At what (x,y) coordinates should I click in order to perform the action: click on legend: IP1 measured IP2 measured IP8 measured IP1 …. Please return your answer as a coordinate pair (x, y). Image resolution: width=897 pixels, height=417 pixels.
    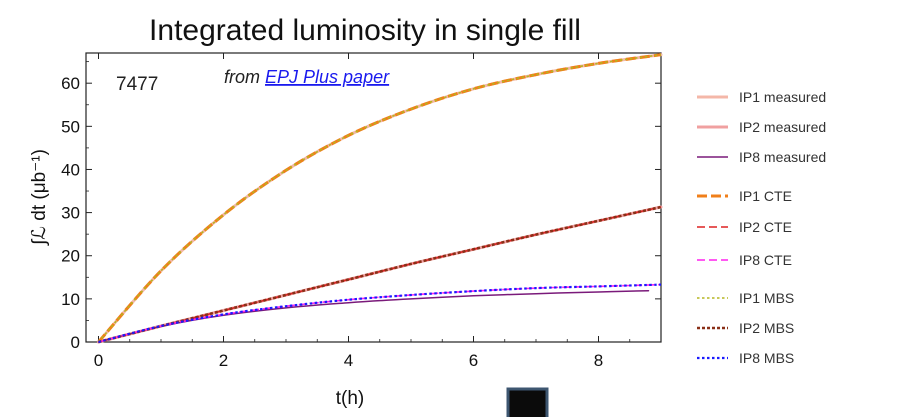
    Looking at the image, I should click on (761, 227).